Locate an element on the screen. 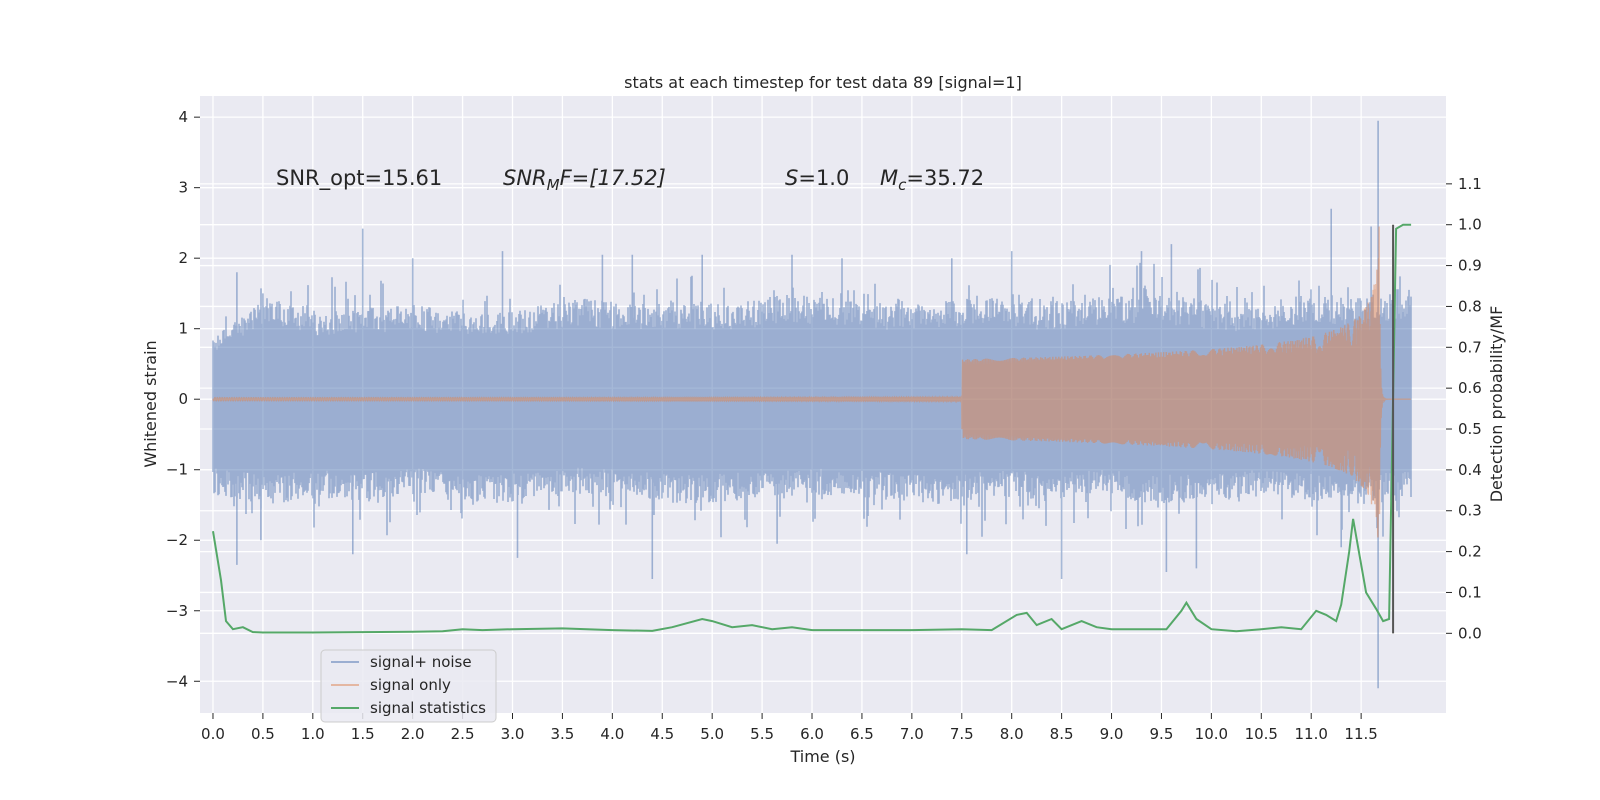 The image size is (1600, 800). legend-box is located at coordinates (408, 686).